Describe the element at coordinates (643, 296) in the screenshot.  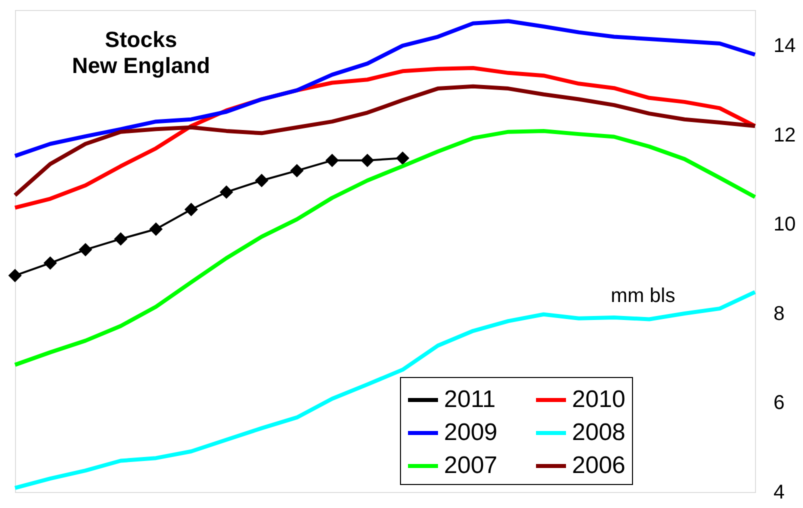
I see `annotation: mm bls` at that location.